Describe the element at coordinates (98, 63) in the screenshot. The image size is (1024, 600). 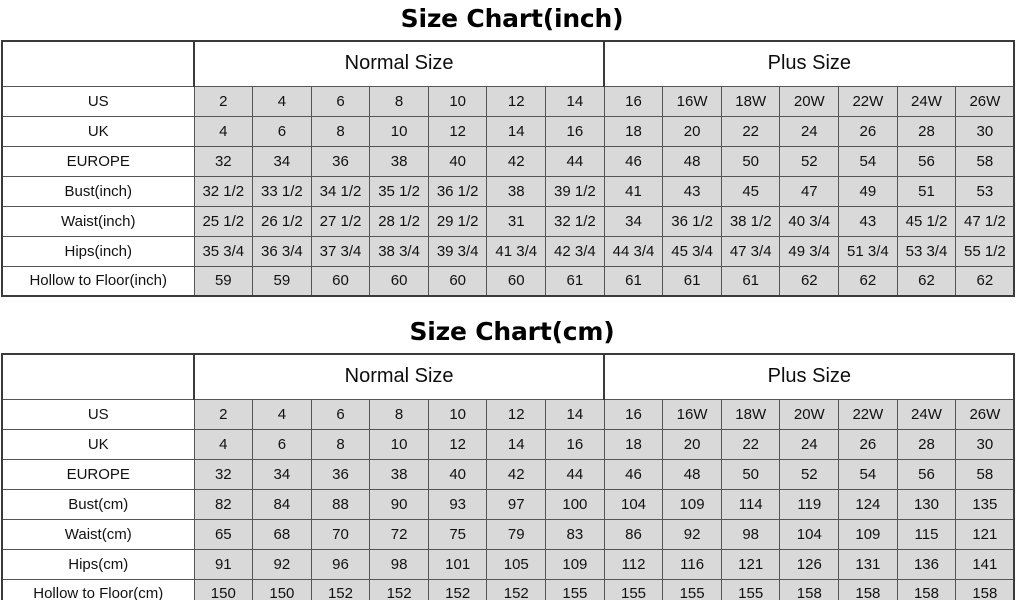
I see `corner-blank-cell` at that location.